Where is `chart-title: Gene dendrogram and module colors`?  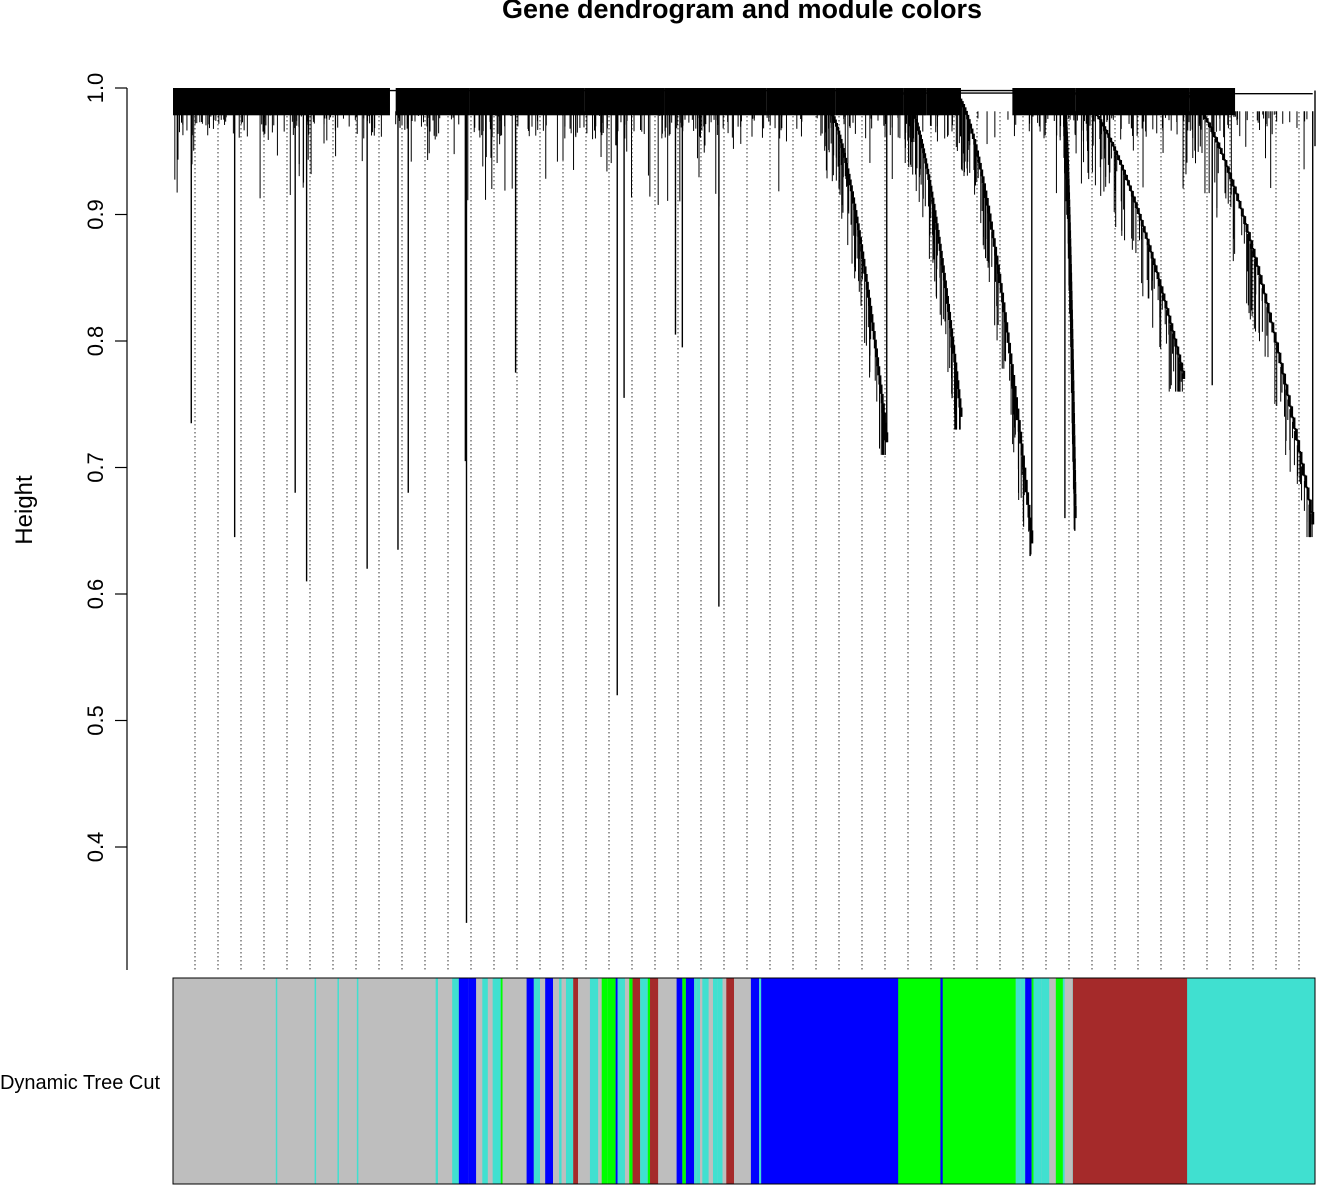
chart-title: Gene dendrogram and module colors is located at coordinates (742, 12).